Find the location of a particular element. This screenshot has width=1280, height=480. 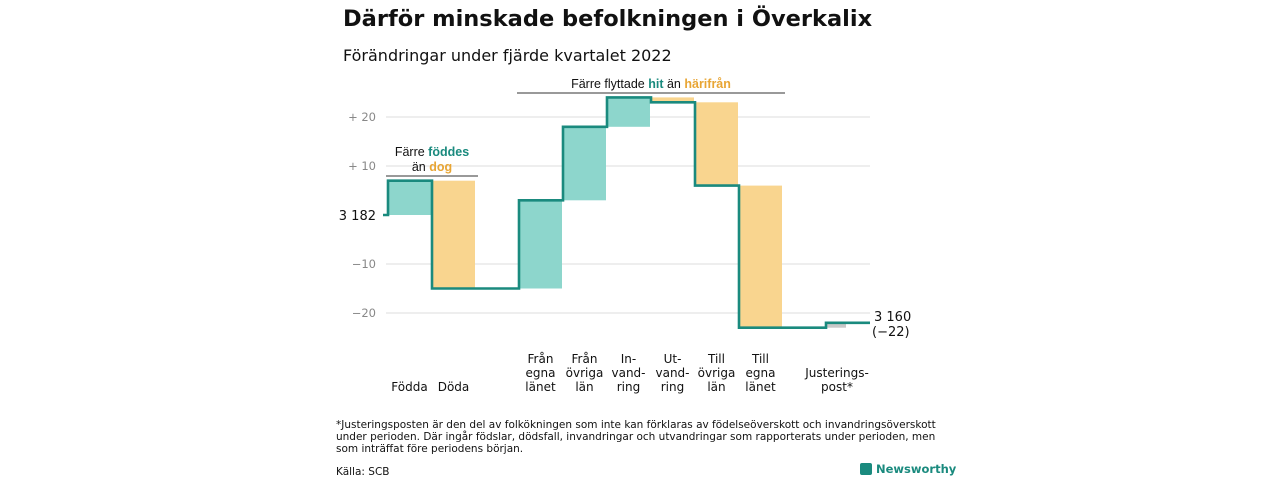

brand-name: Newsworthy is located at coordinates (916, 469).